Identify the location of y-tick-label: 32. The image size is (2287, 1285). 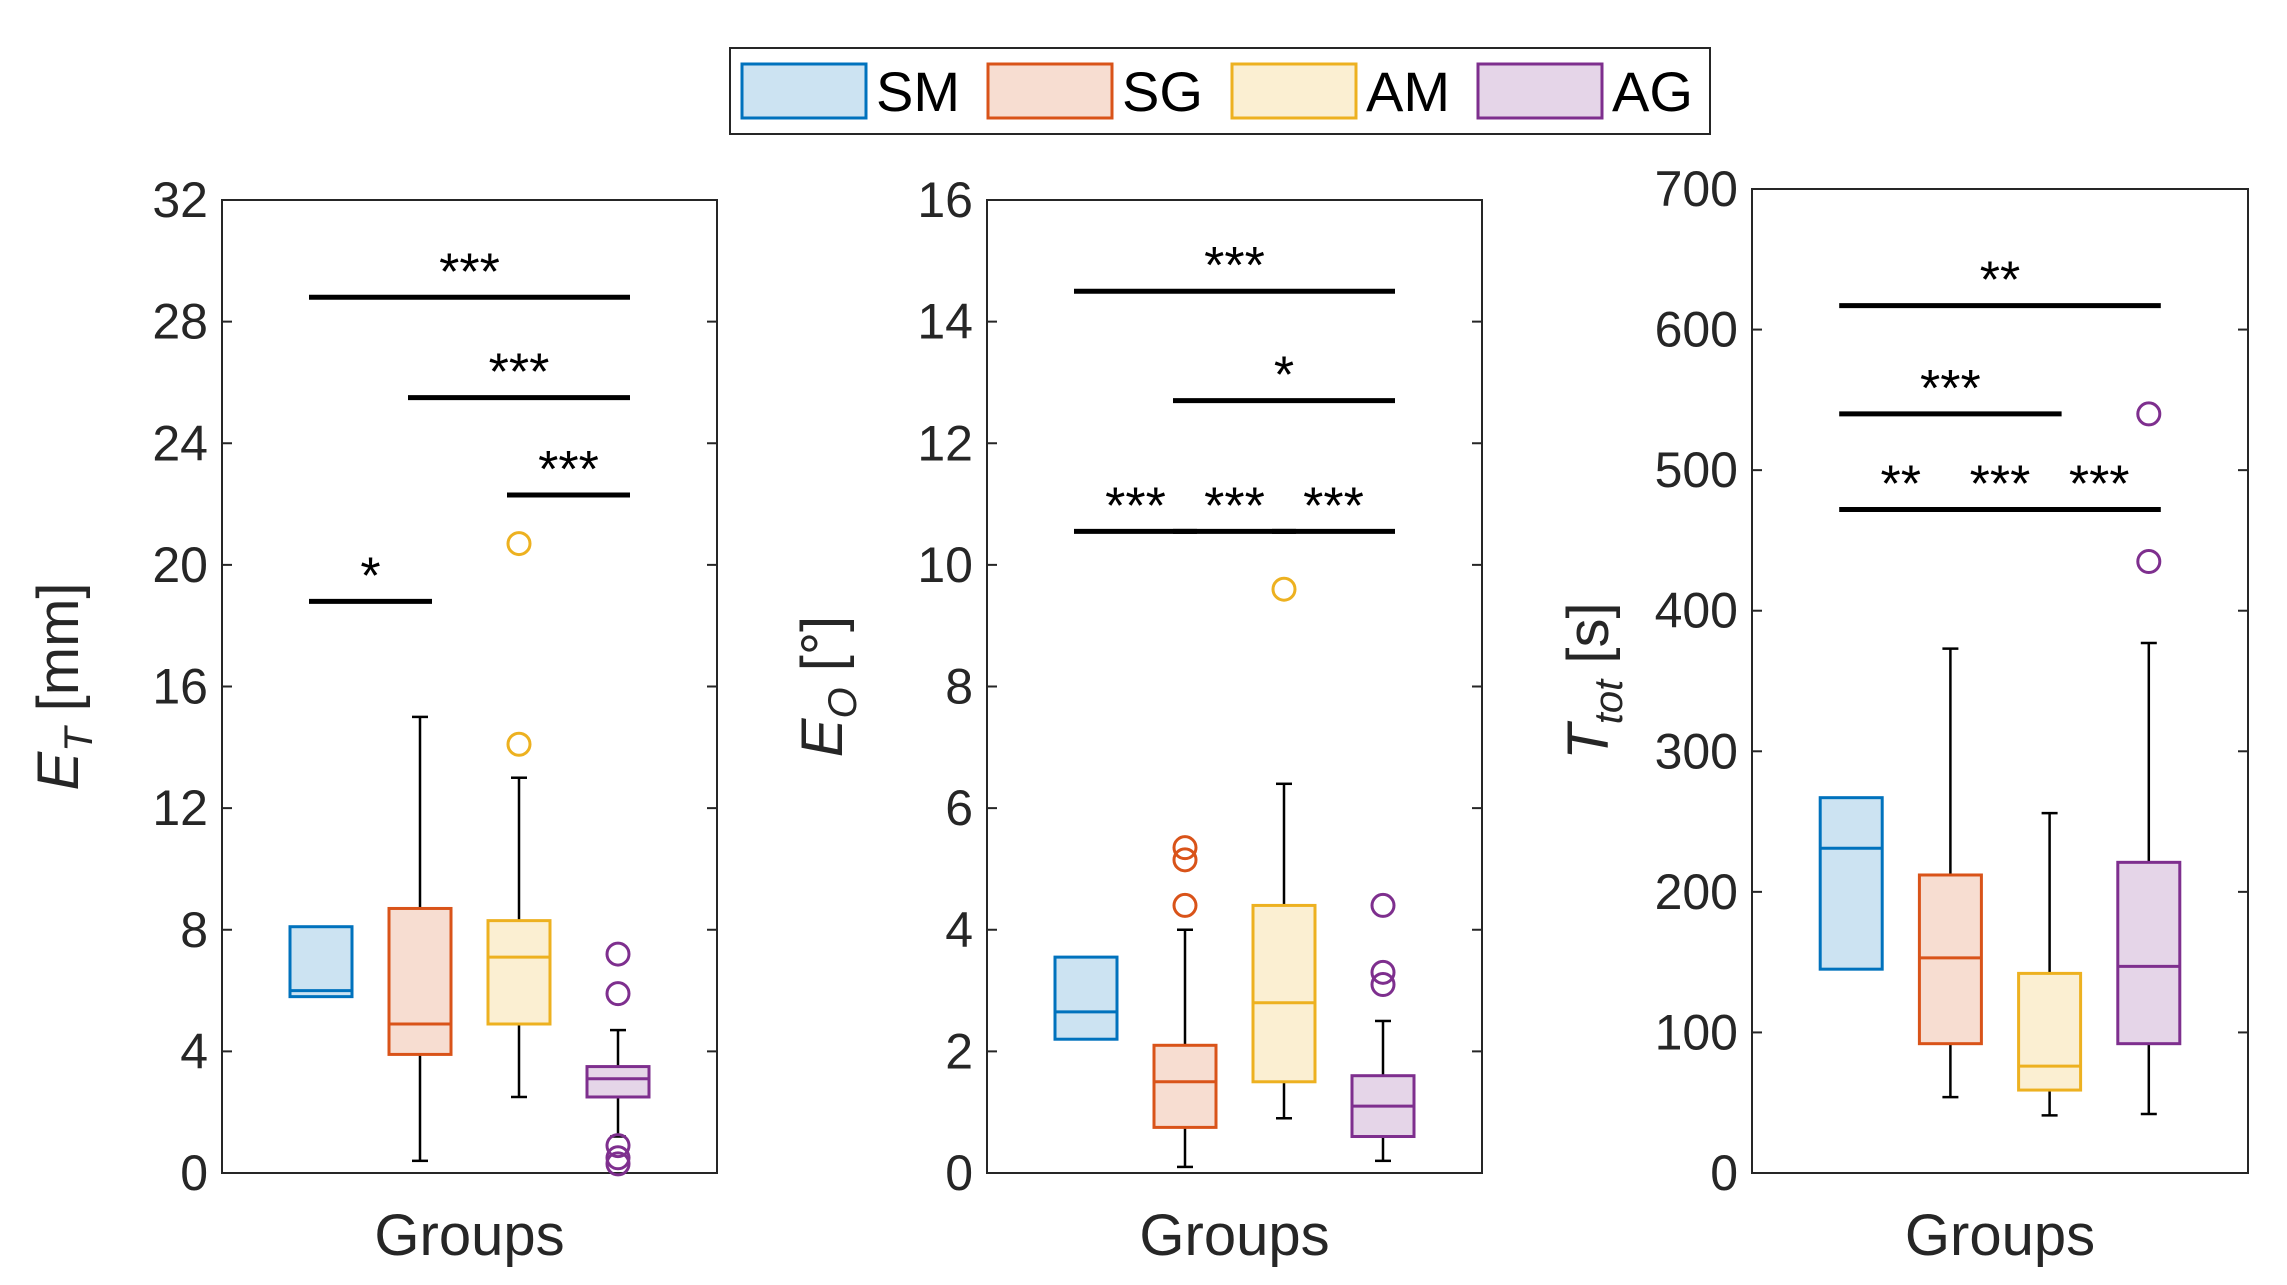
(180, 200).